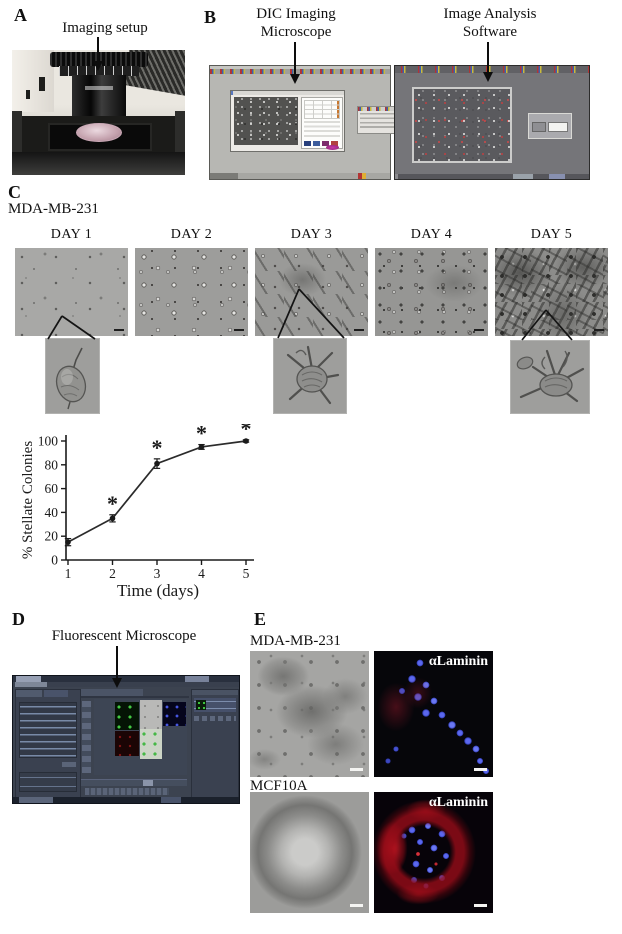 Image resolution: width=622 pixels, height=934 pixels. What do you see at coordinates (52, 488) in the screenshot?
I see `svg-text: 60` at bounding box center [52, 488].